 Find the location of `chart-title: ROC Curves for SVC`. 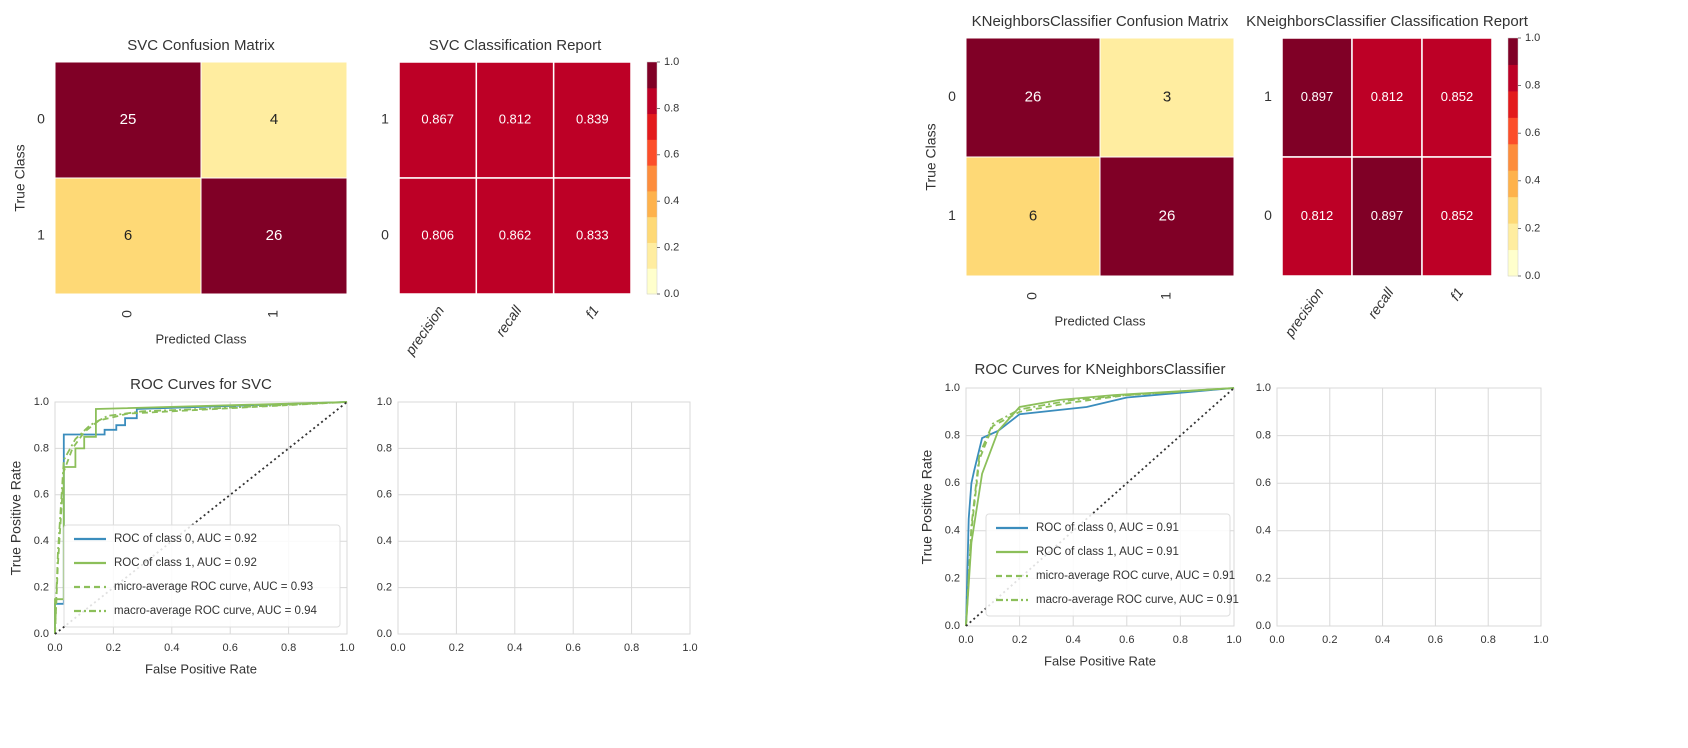

chart-title: ROC Curves for SVC is located at coordinates (201, 384).